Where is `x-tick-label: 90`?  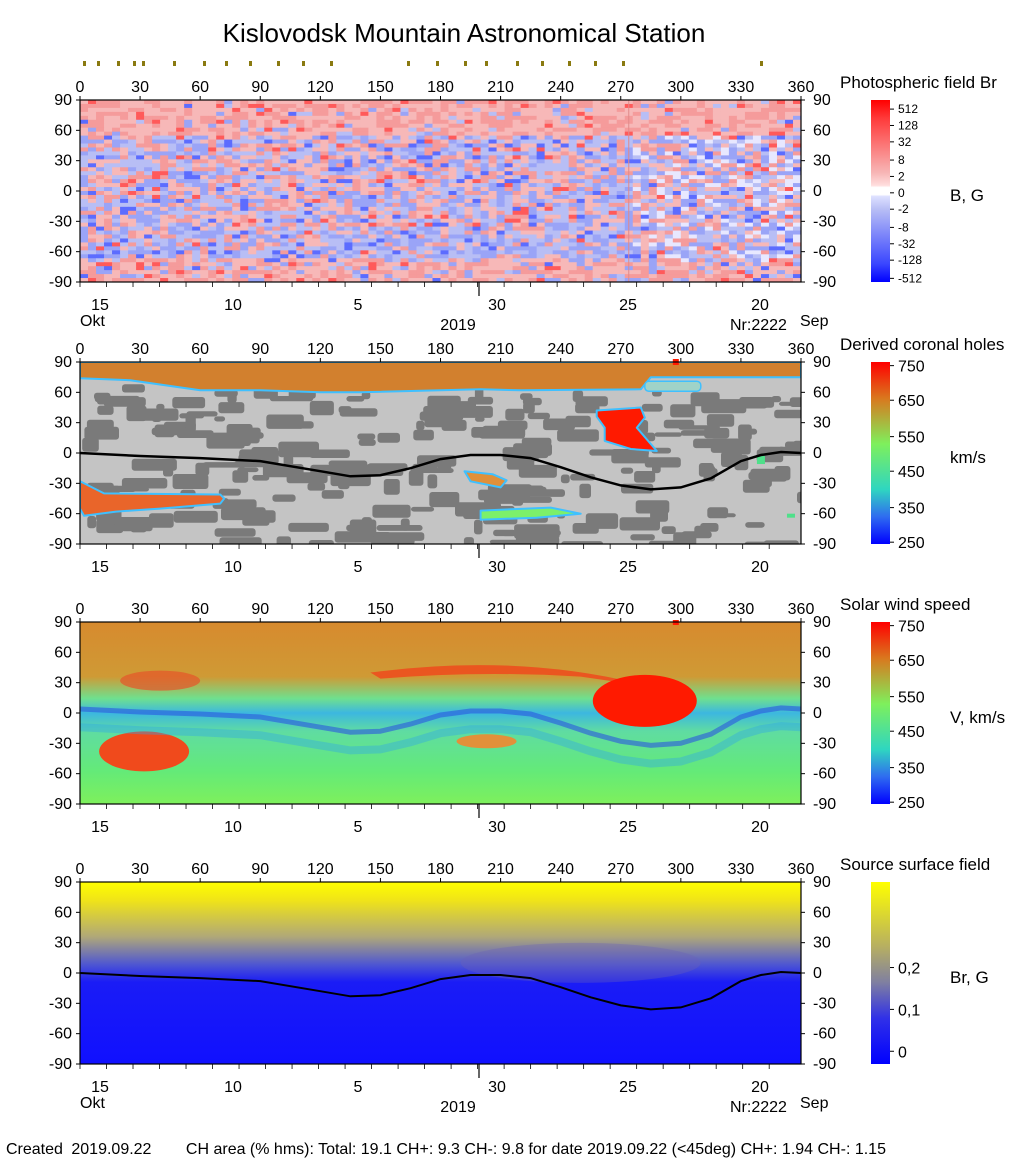 x-tick-label: 90 is located at coordinates (260, 869).